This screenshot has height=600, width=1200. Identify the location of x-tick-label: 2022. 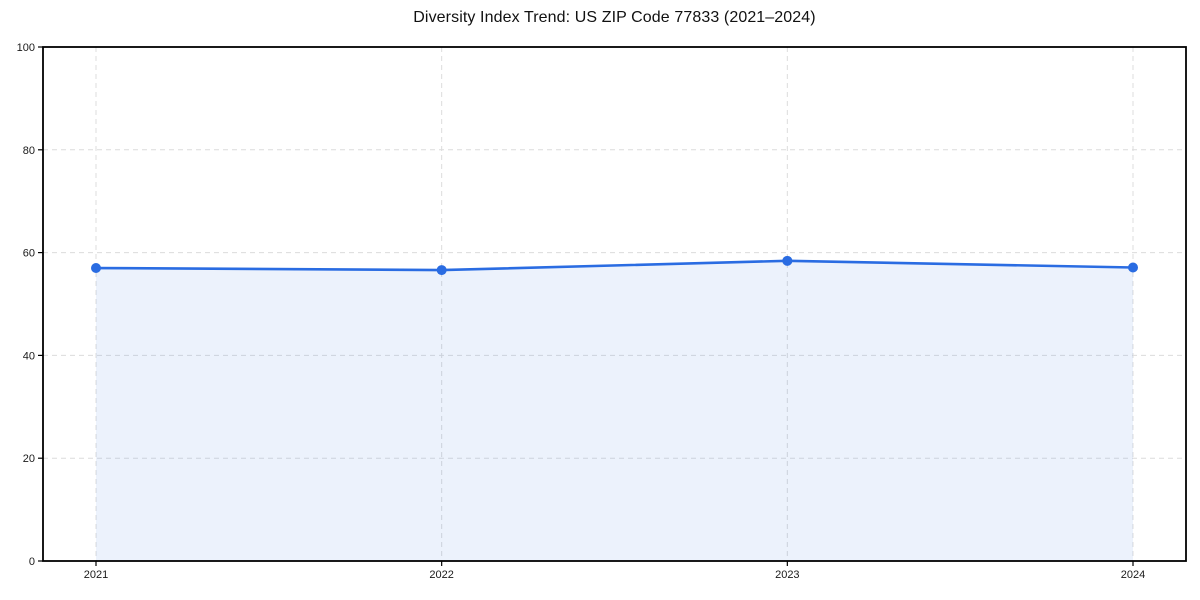
(441, 575).